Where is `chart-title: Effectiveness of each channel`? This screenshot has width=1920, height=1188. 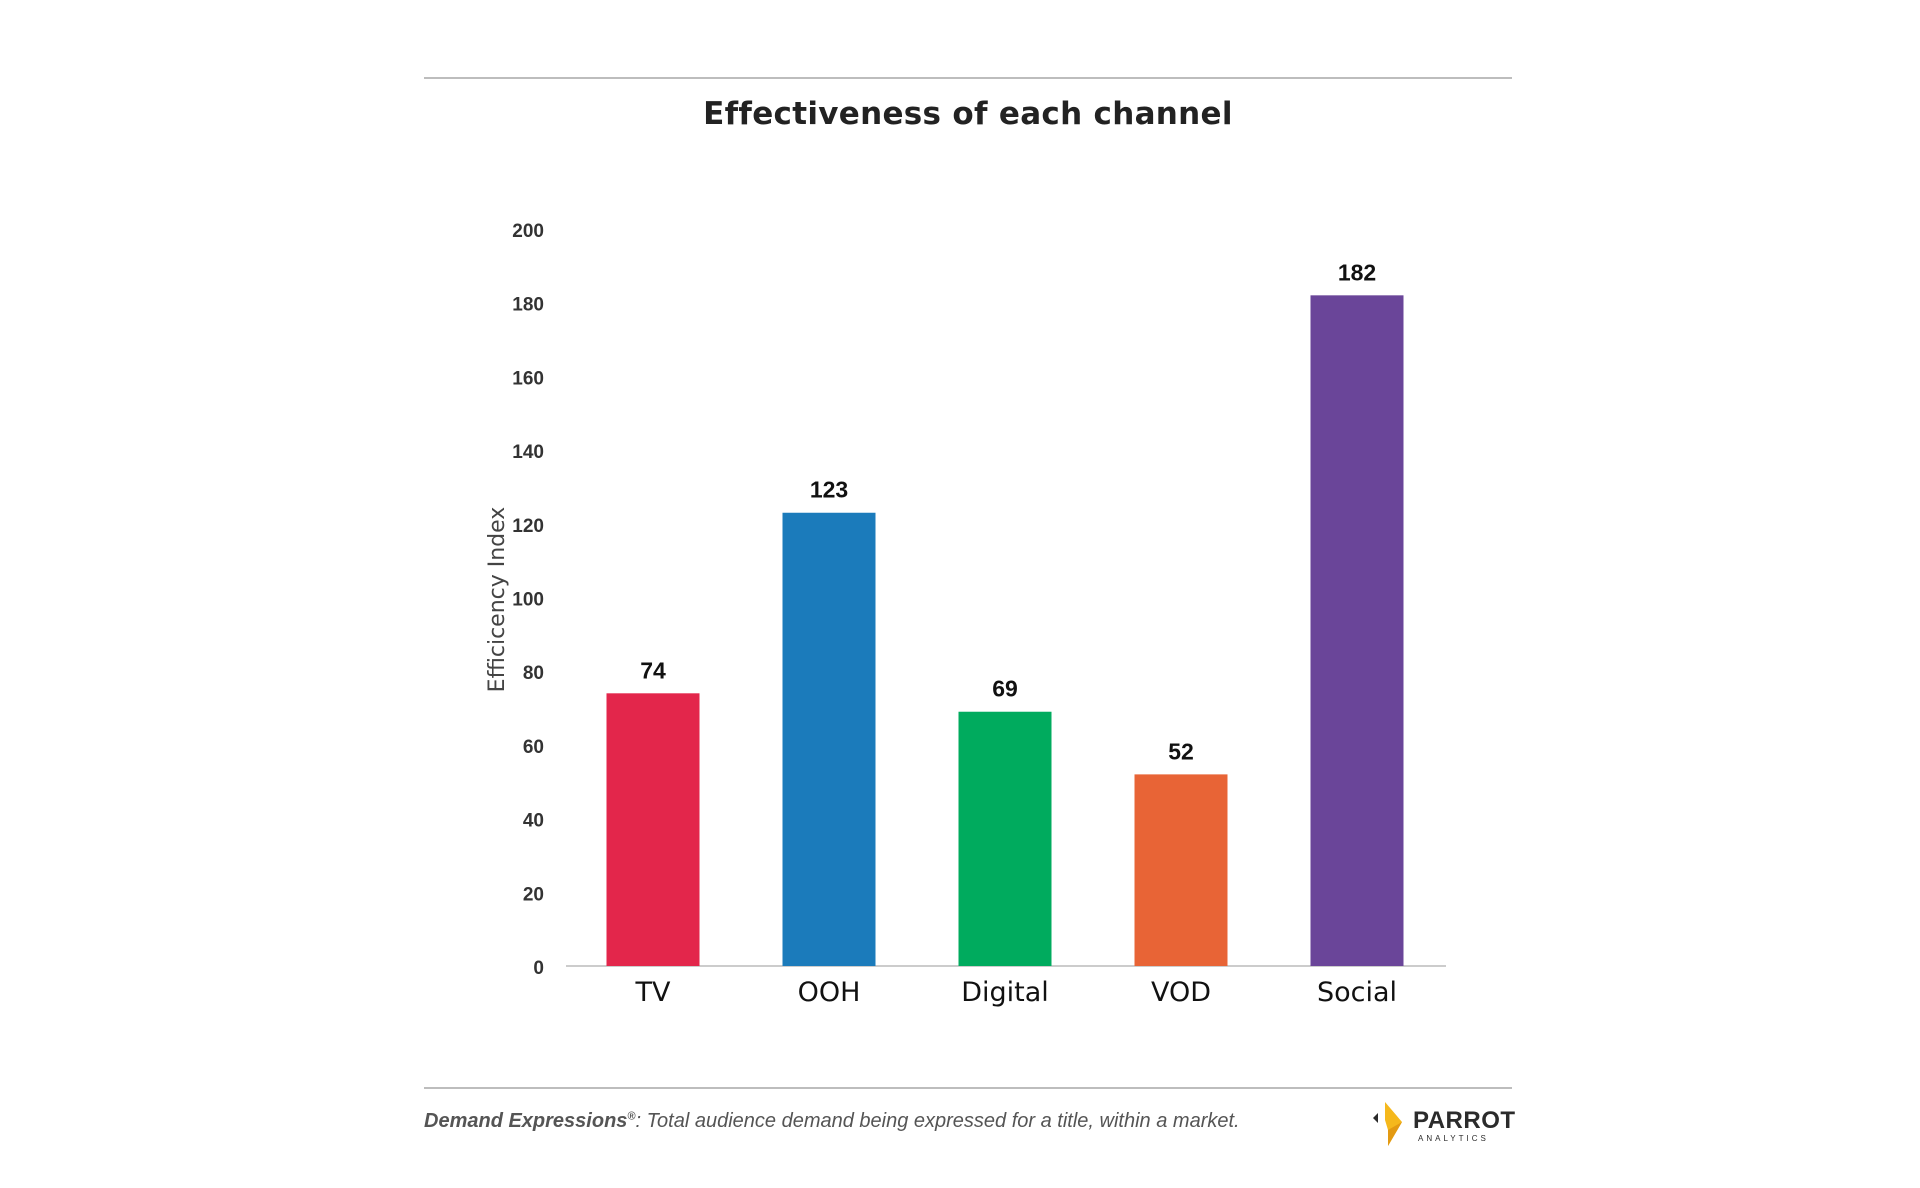
chart-title: Effectiveness of each channel is located at coordinates (968, 114).